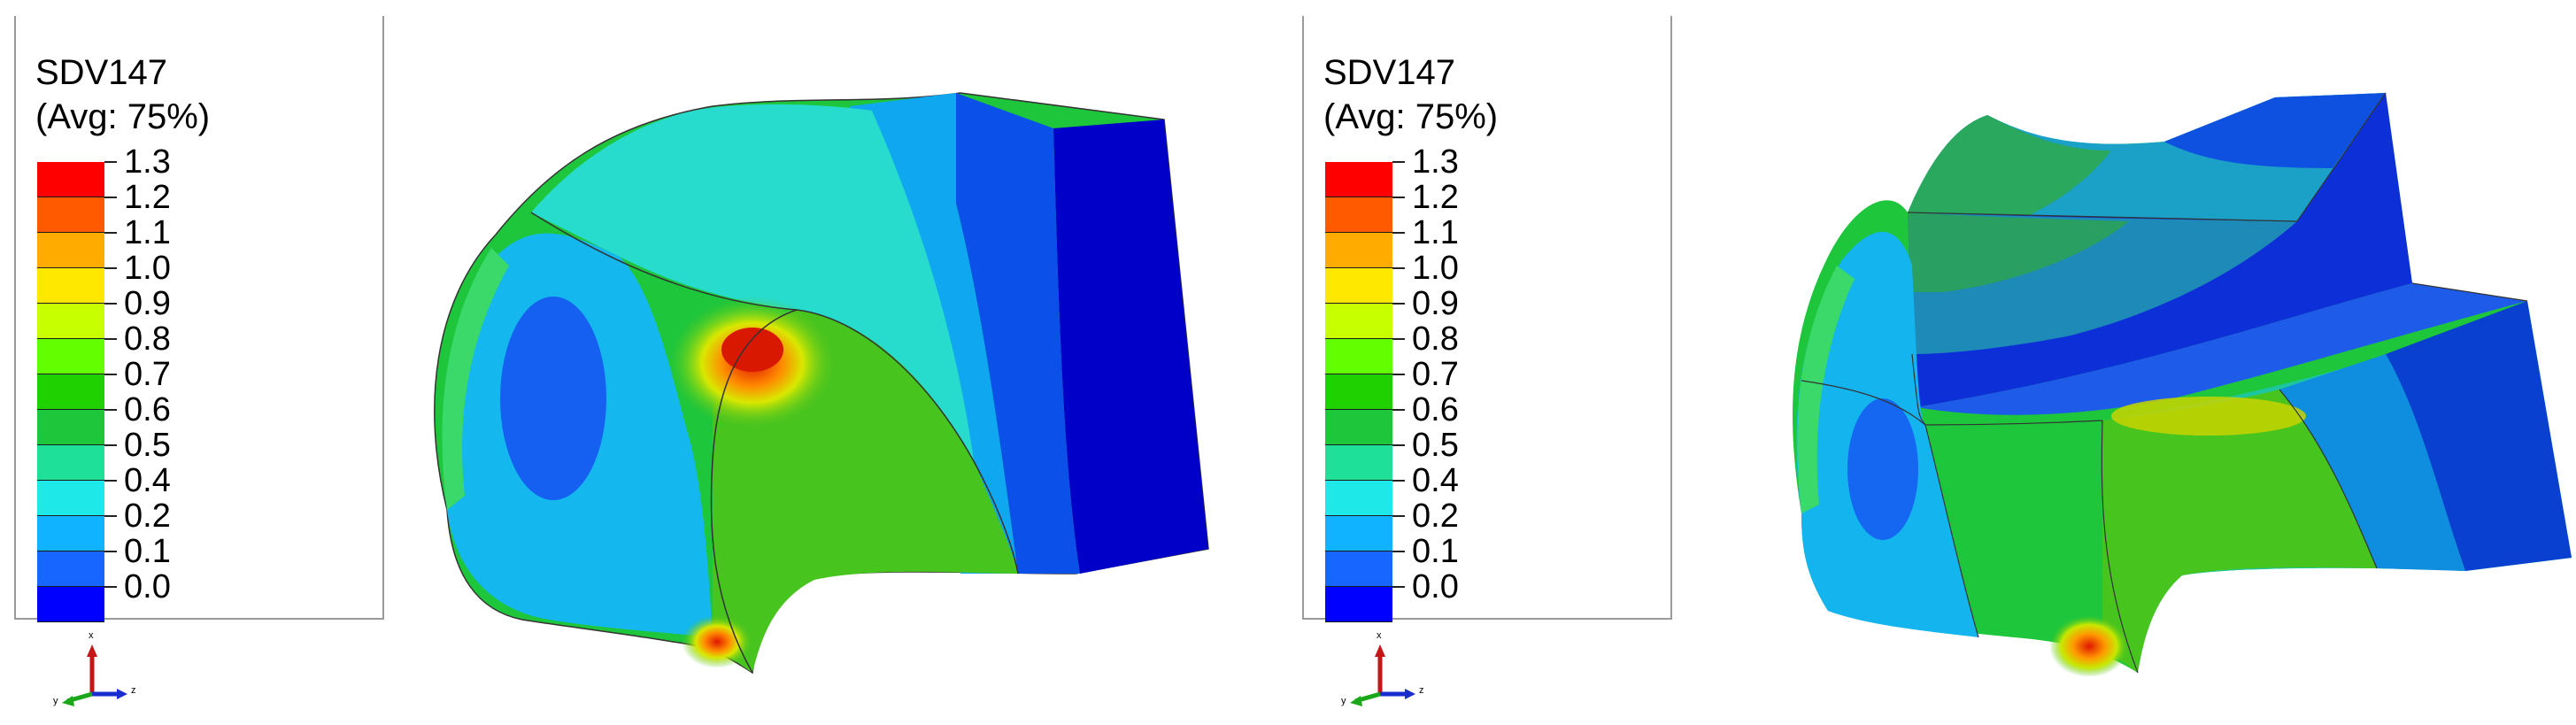 Image resolution: width=2576 pixels, height=725 pixels. What do you see at coordinates (1435, 551) in the screenshot?
I see `color-bar-label: 0.1` at bounding box center [1435, 551].